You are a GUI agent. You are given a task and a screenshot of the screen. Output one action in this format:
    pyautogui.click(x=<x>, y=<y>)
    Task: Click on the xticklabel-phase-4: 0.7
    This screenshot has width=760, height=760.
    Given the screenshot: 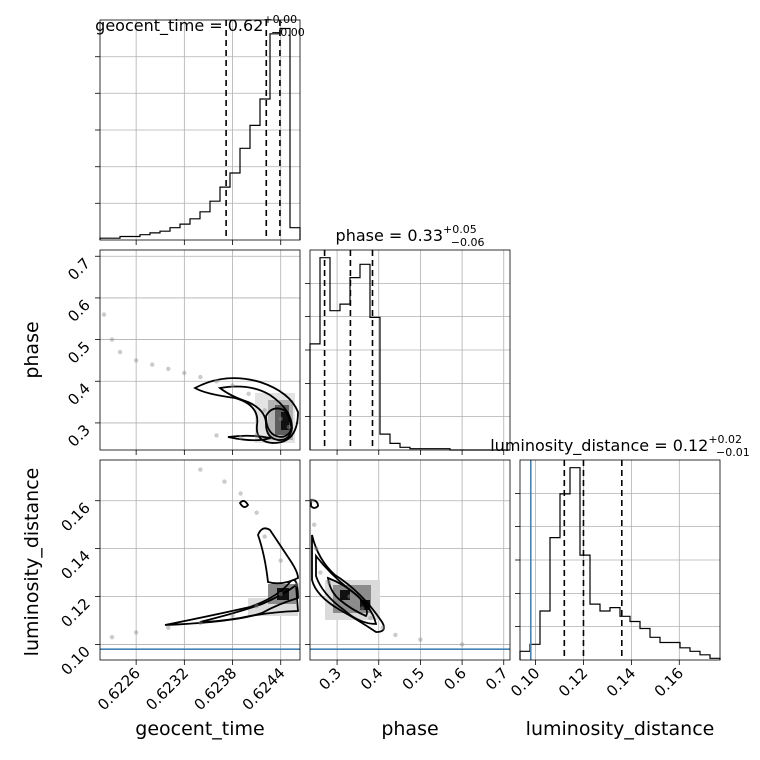 What is the action you would take?
    pyautogui.click(x=497, y=679)
    